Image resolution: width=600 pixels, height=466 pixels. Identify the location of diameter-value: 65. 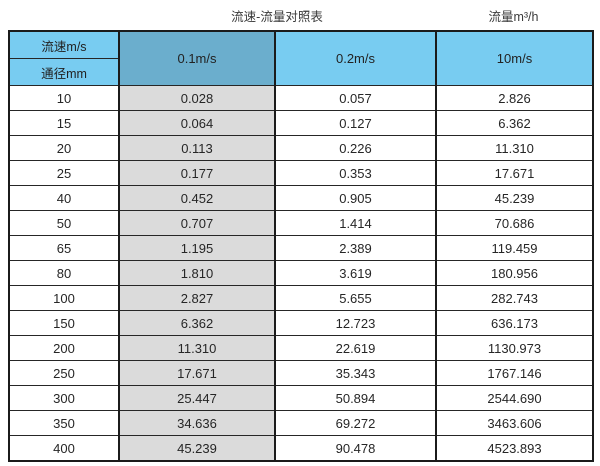
(64, 248).